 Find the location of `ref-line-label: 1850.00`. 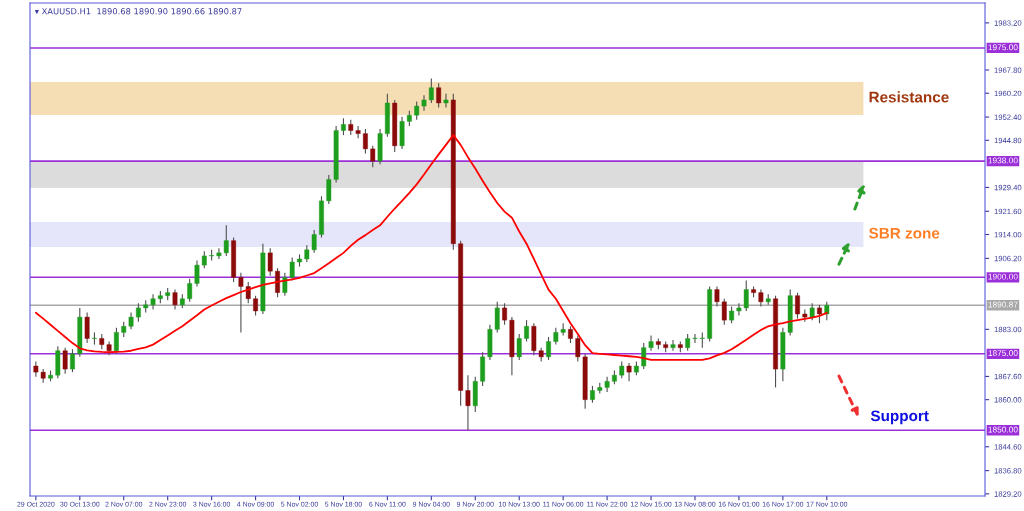

ref-line-label: 1850.00 is located at coordinates (1003, 429).